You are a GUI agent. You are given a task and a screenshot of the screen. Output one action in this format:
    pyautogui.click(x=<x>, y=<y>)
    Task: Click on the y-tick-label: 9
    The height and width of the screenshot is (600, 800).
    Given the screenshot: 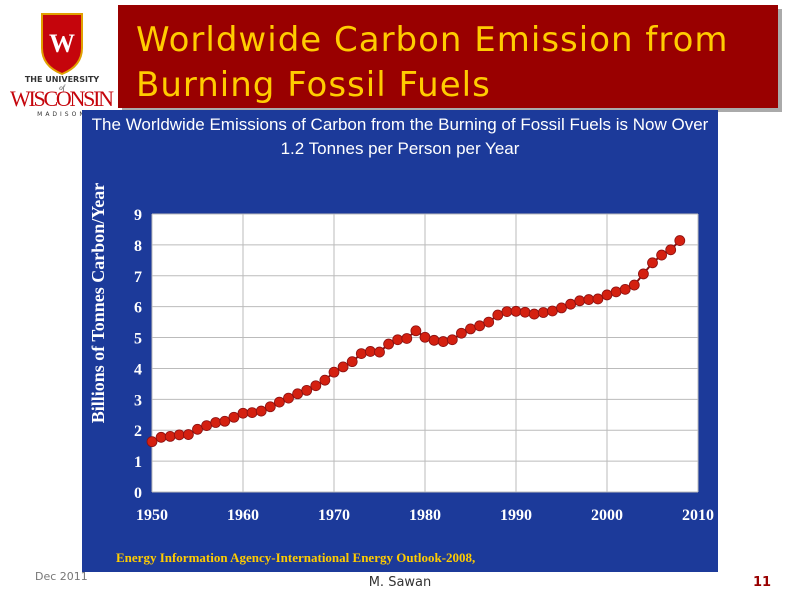 What is the action you would take?
    pyautogui.click(x=138, y=215)
    